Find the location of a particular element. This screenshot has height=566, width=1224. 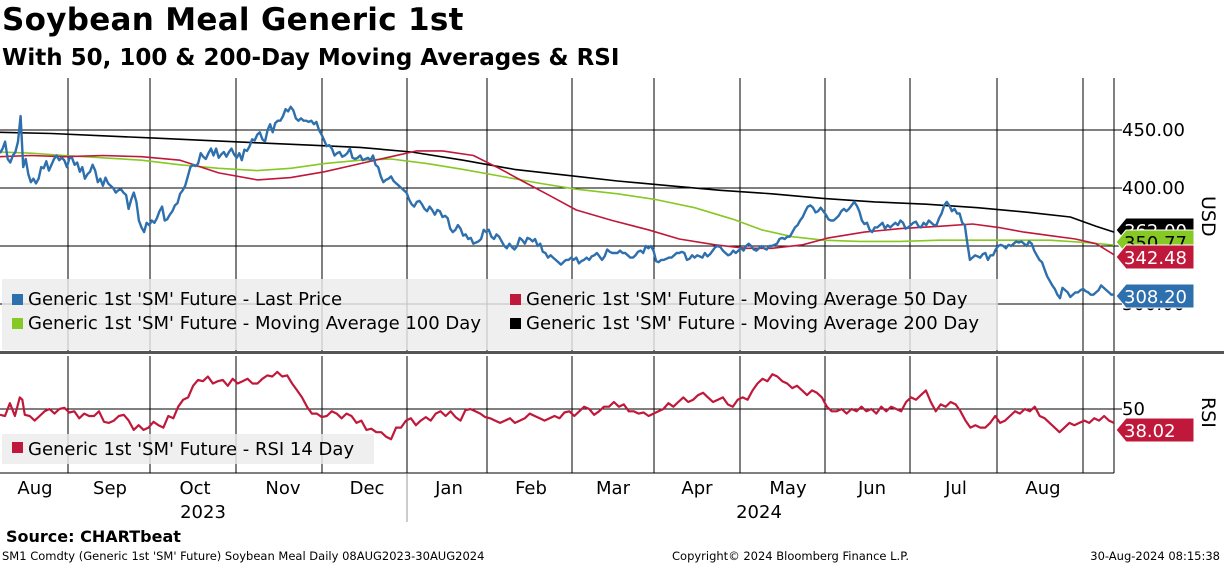

series-line-rsi is located at coordinates (557, 405).